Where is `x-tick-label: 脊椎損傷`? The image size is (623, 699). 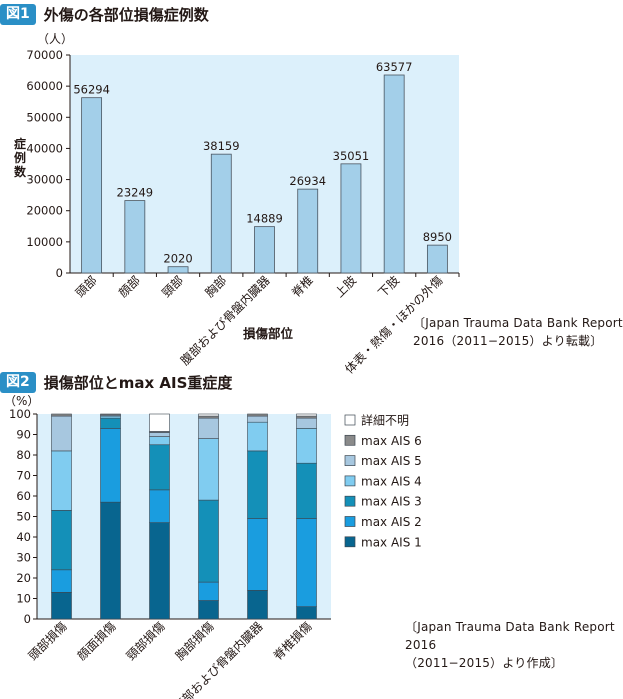
x-tick-label: 脊椎損傷 is located at coordinates (292, 641).